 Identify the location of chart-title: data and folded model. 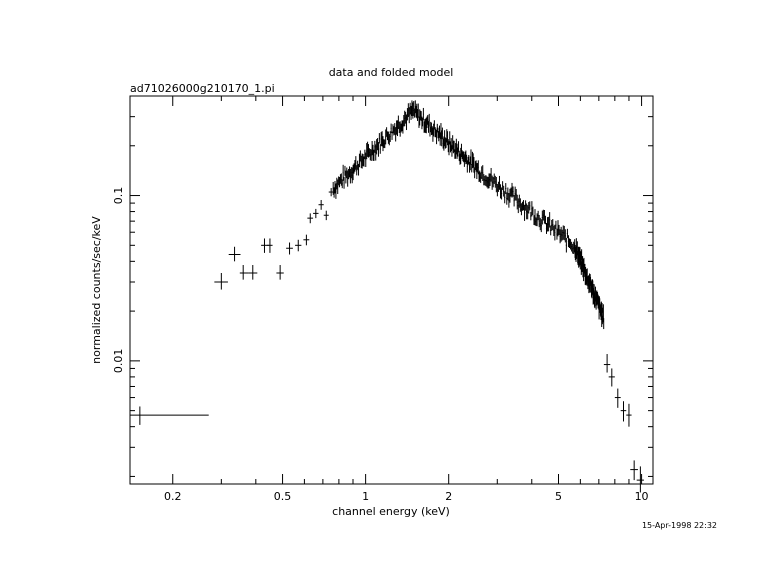
(391, 72).